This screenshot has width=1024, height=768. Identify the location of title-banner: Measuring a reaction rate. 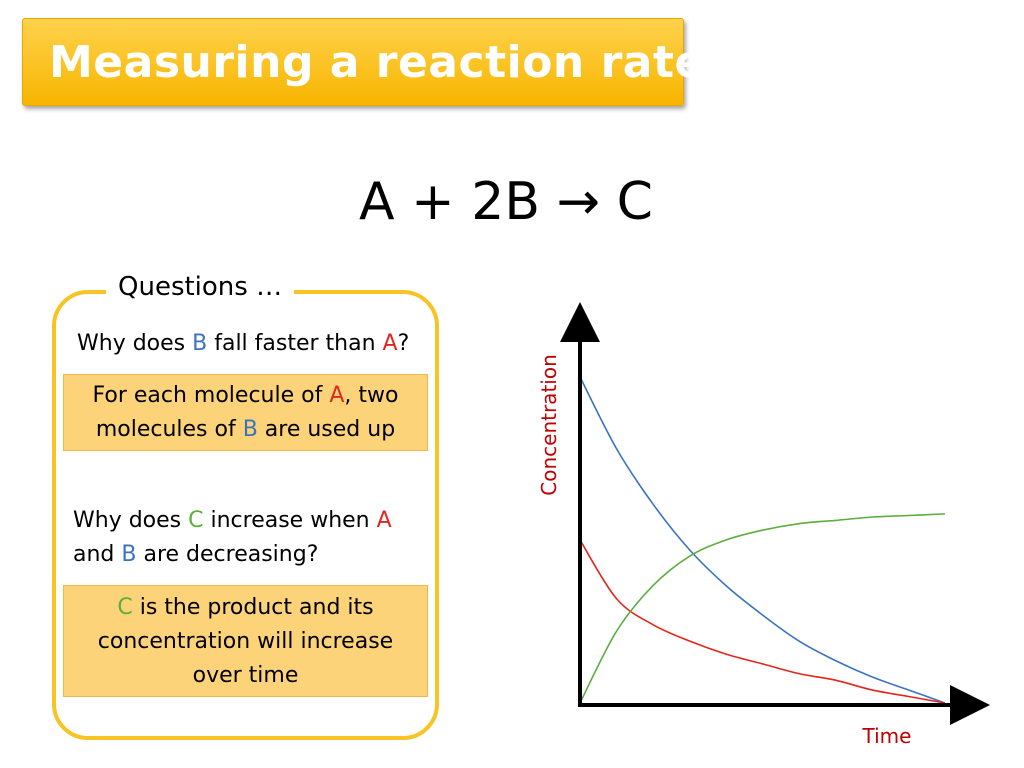
(363, 62).